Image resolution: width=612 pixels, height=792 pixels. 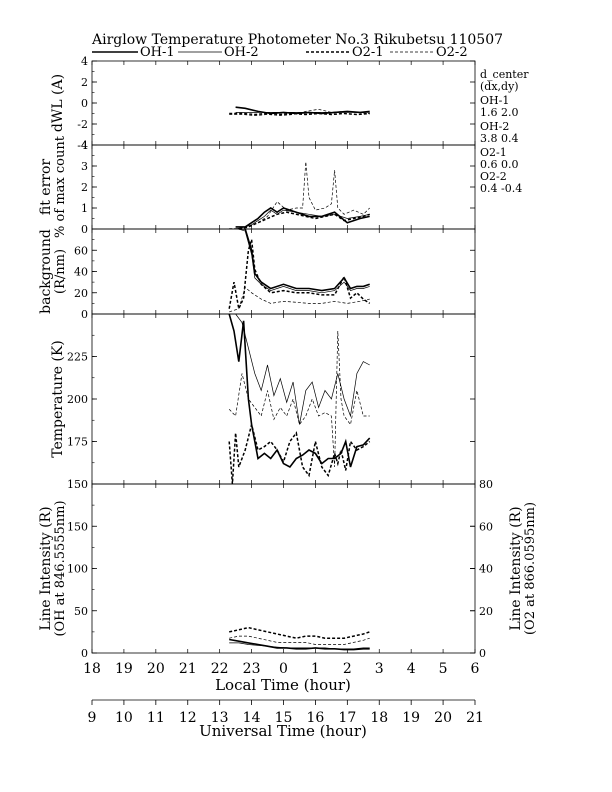 I want to click on y2-axis-label2-intensity: (O2 at 866.0595nm), so click(x=530, y=568).